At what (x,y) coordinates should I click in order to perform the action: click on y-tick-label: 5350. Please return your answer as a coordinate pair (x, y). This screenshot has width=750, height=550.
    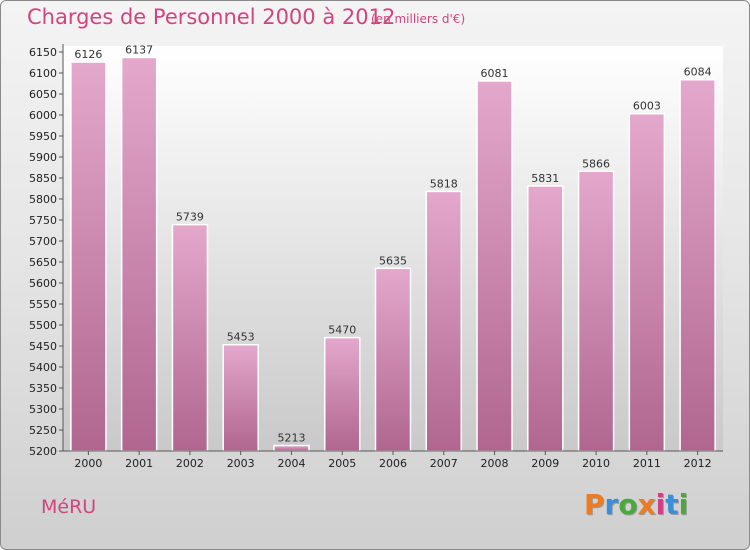
    Looking at the image, I should click on (43, 388).